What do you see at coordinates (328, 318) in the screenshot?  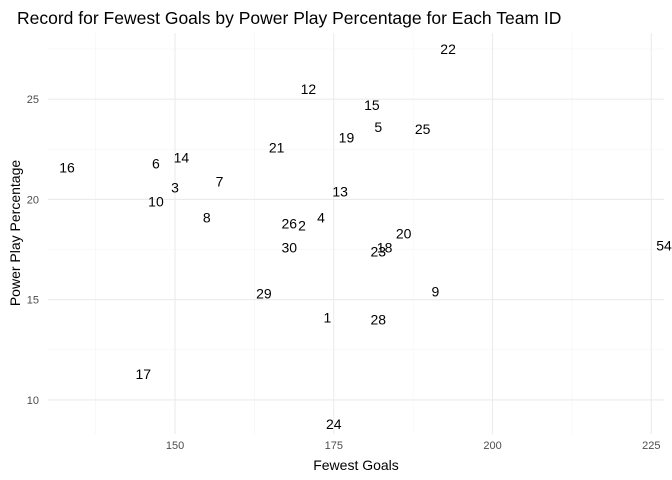 I see `point-label: 1` at bounding box center [328, 318].